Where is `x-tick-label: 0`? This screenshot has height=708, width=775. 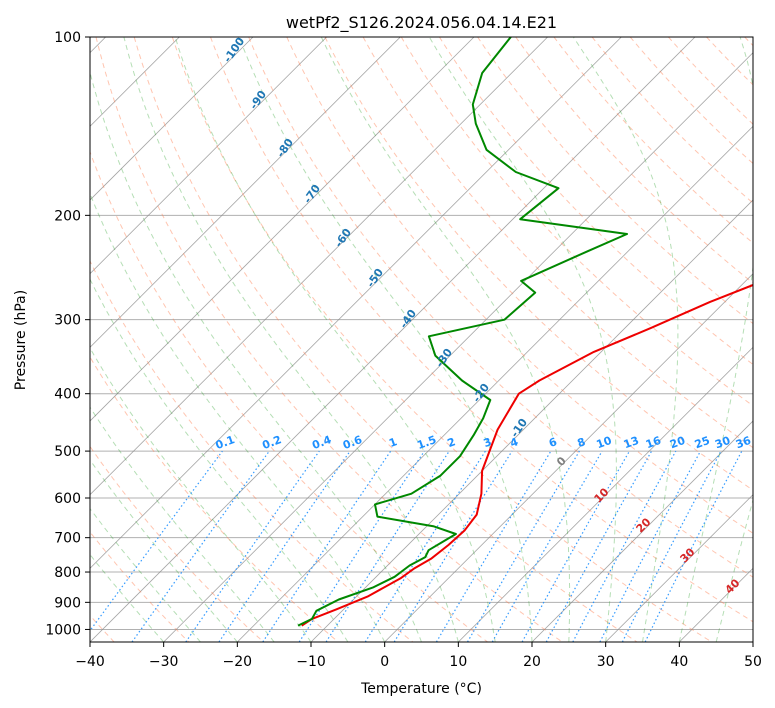
x-tick-label: 0 is located at coordinates (384, 662).